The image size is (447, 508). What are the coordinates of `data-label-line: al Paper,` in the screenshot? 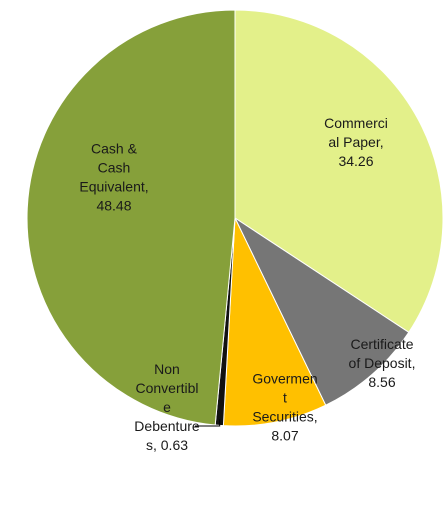 It's located at (355, 142).